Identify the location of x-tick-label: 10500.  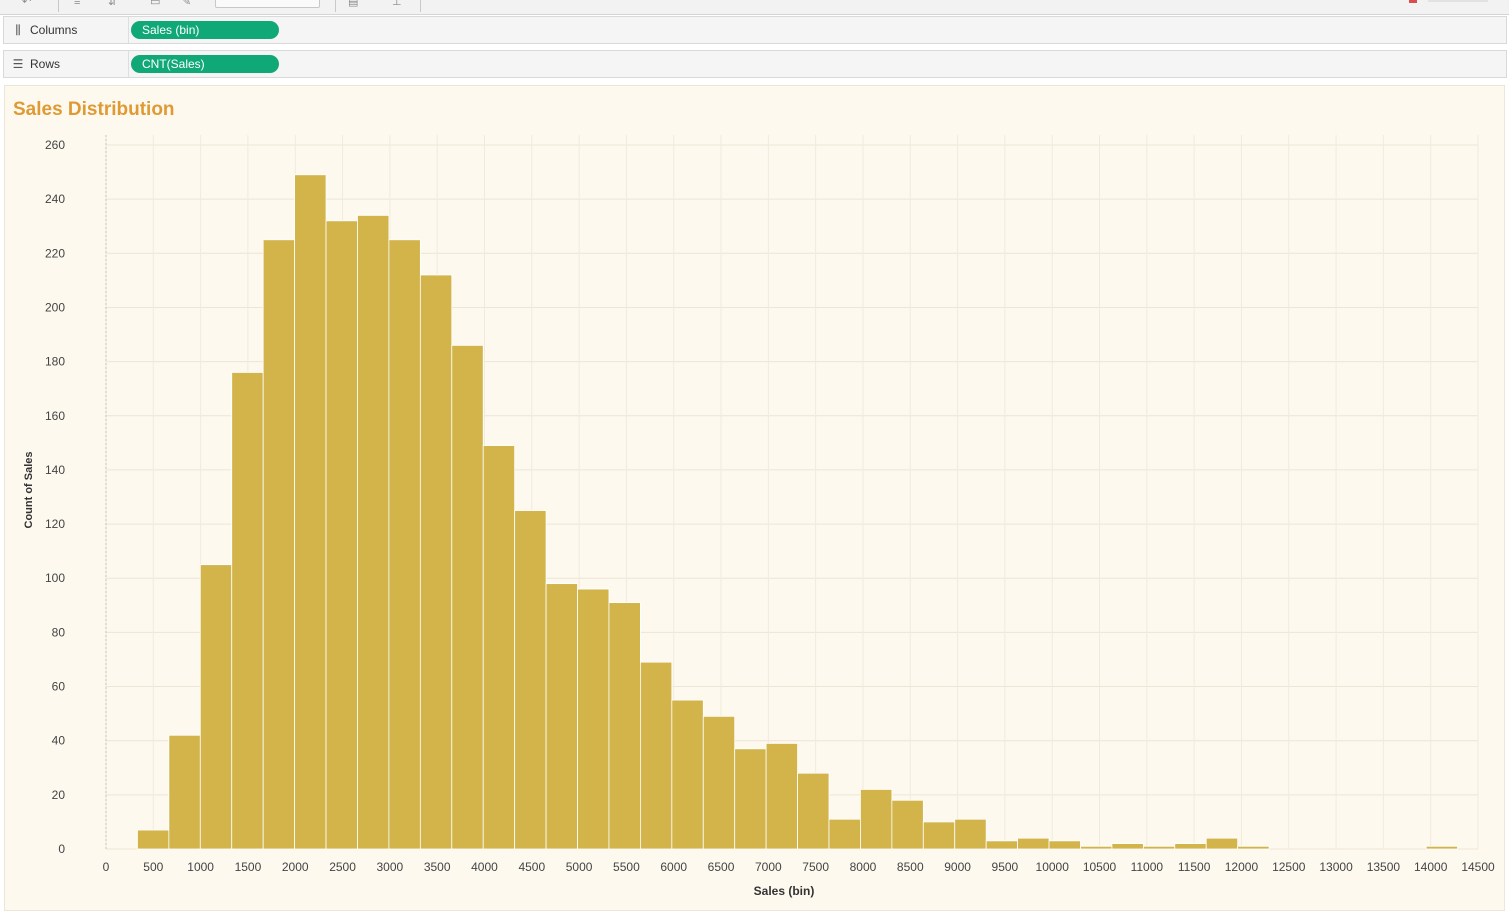
(1100, 867).